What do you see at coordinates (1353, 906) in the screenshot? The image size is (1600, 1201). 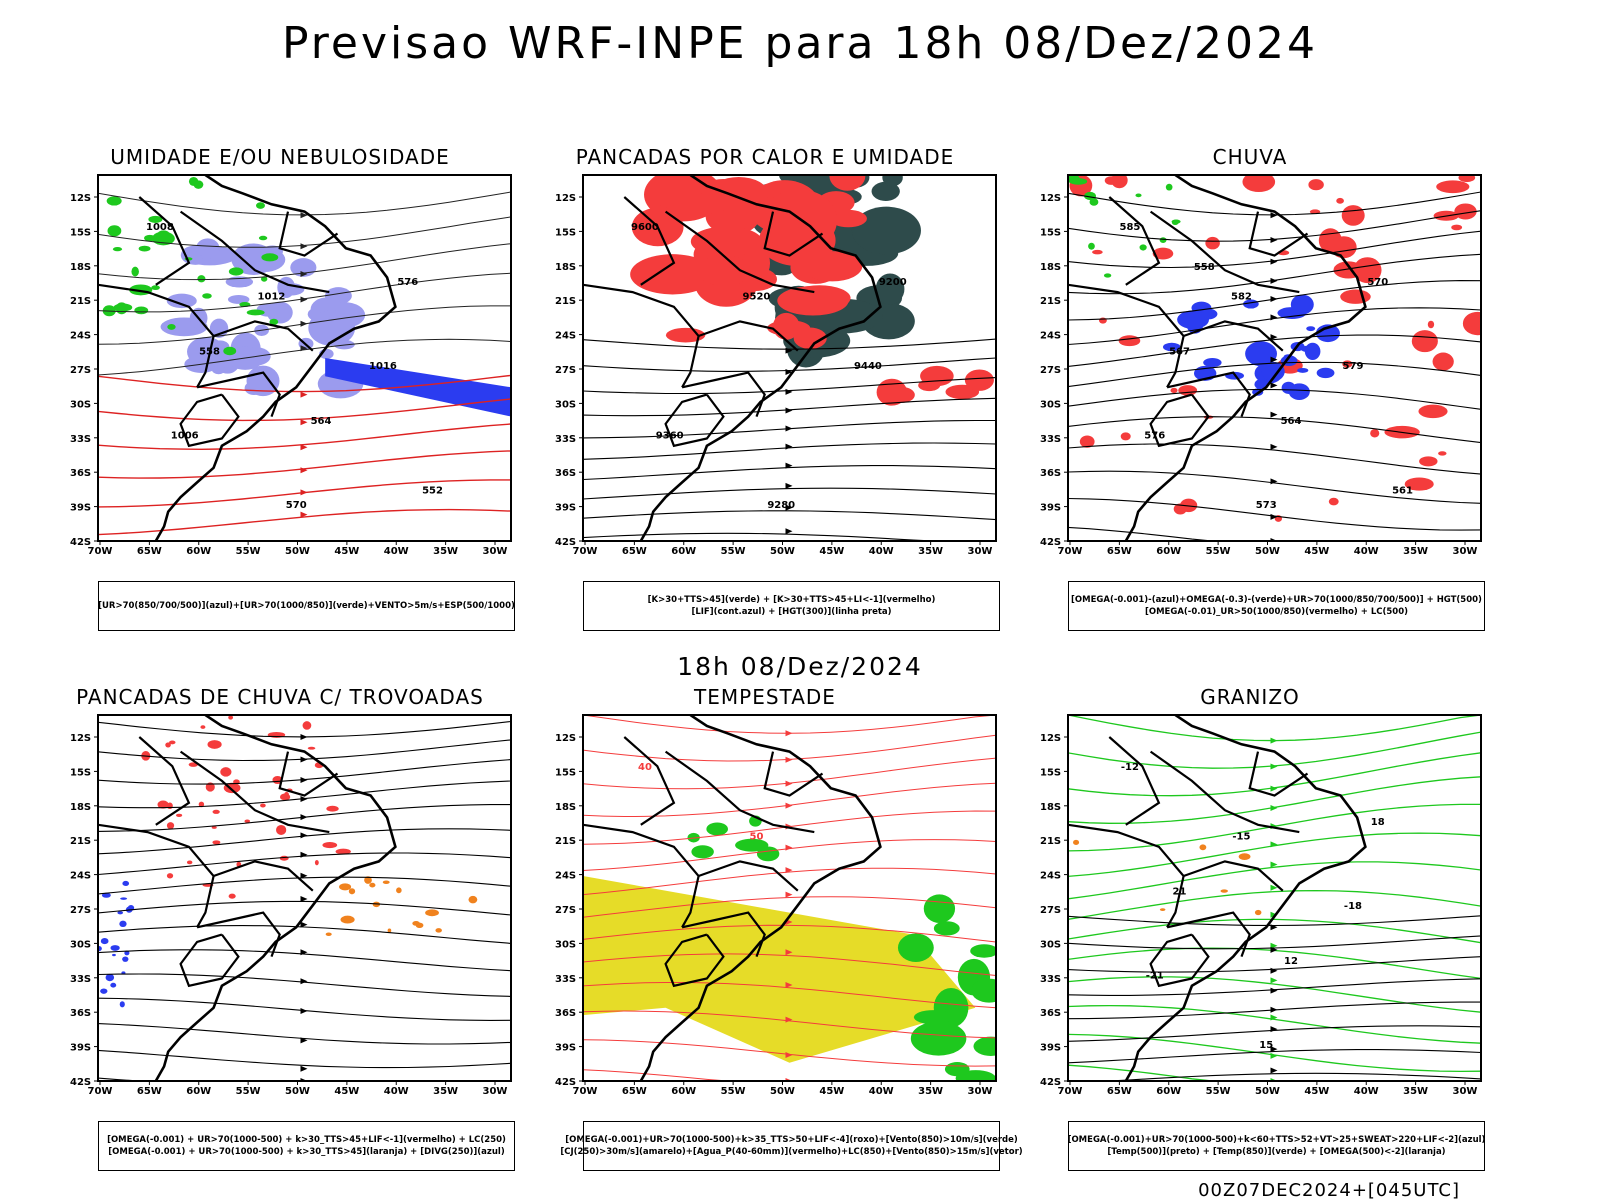 I see `contour-label: -18` at bounding box center [1353, 906].